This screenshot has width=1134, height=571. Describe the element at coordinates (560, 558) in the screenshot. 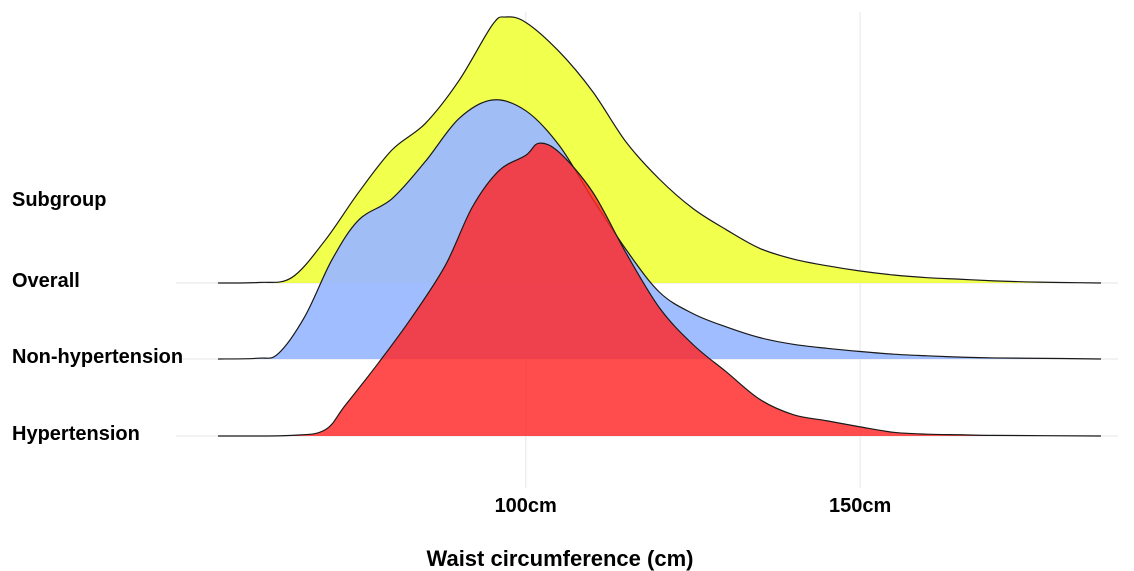

I see `x-axis-title: Waist circumference (cm)` at that location.